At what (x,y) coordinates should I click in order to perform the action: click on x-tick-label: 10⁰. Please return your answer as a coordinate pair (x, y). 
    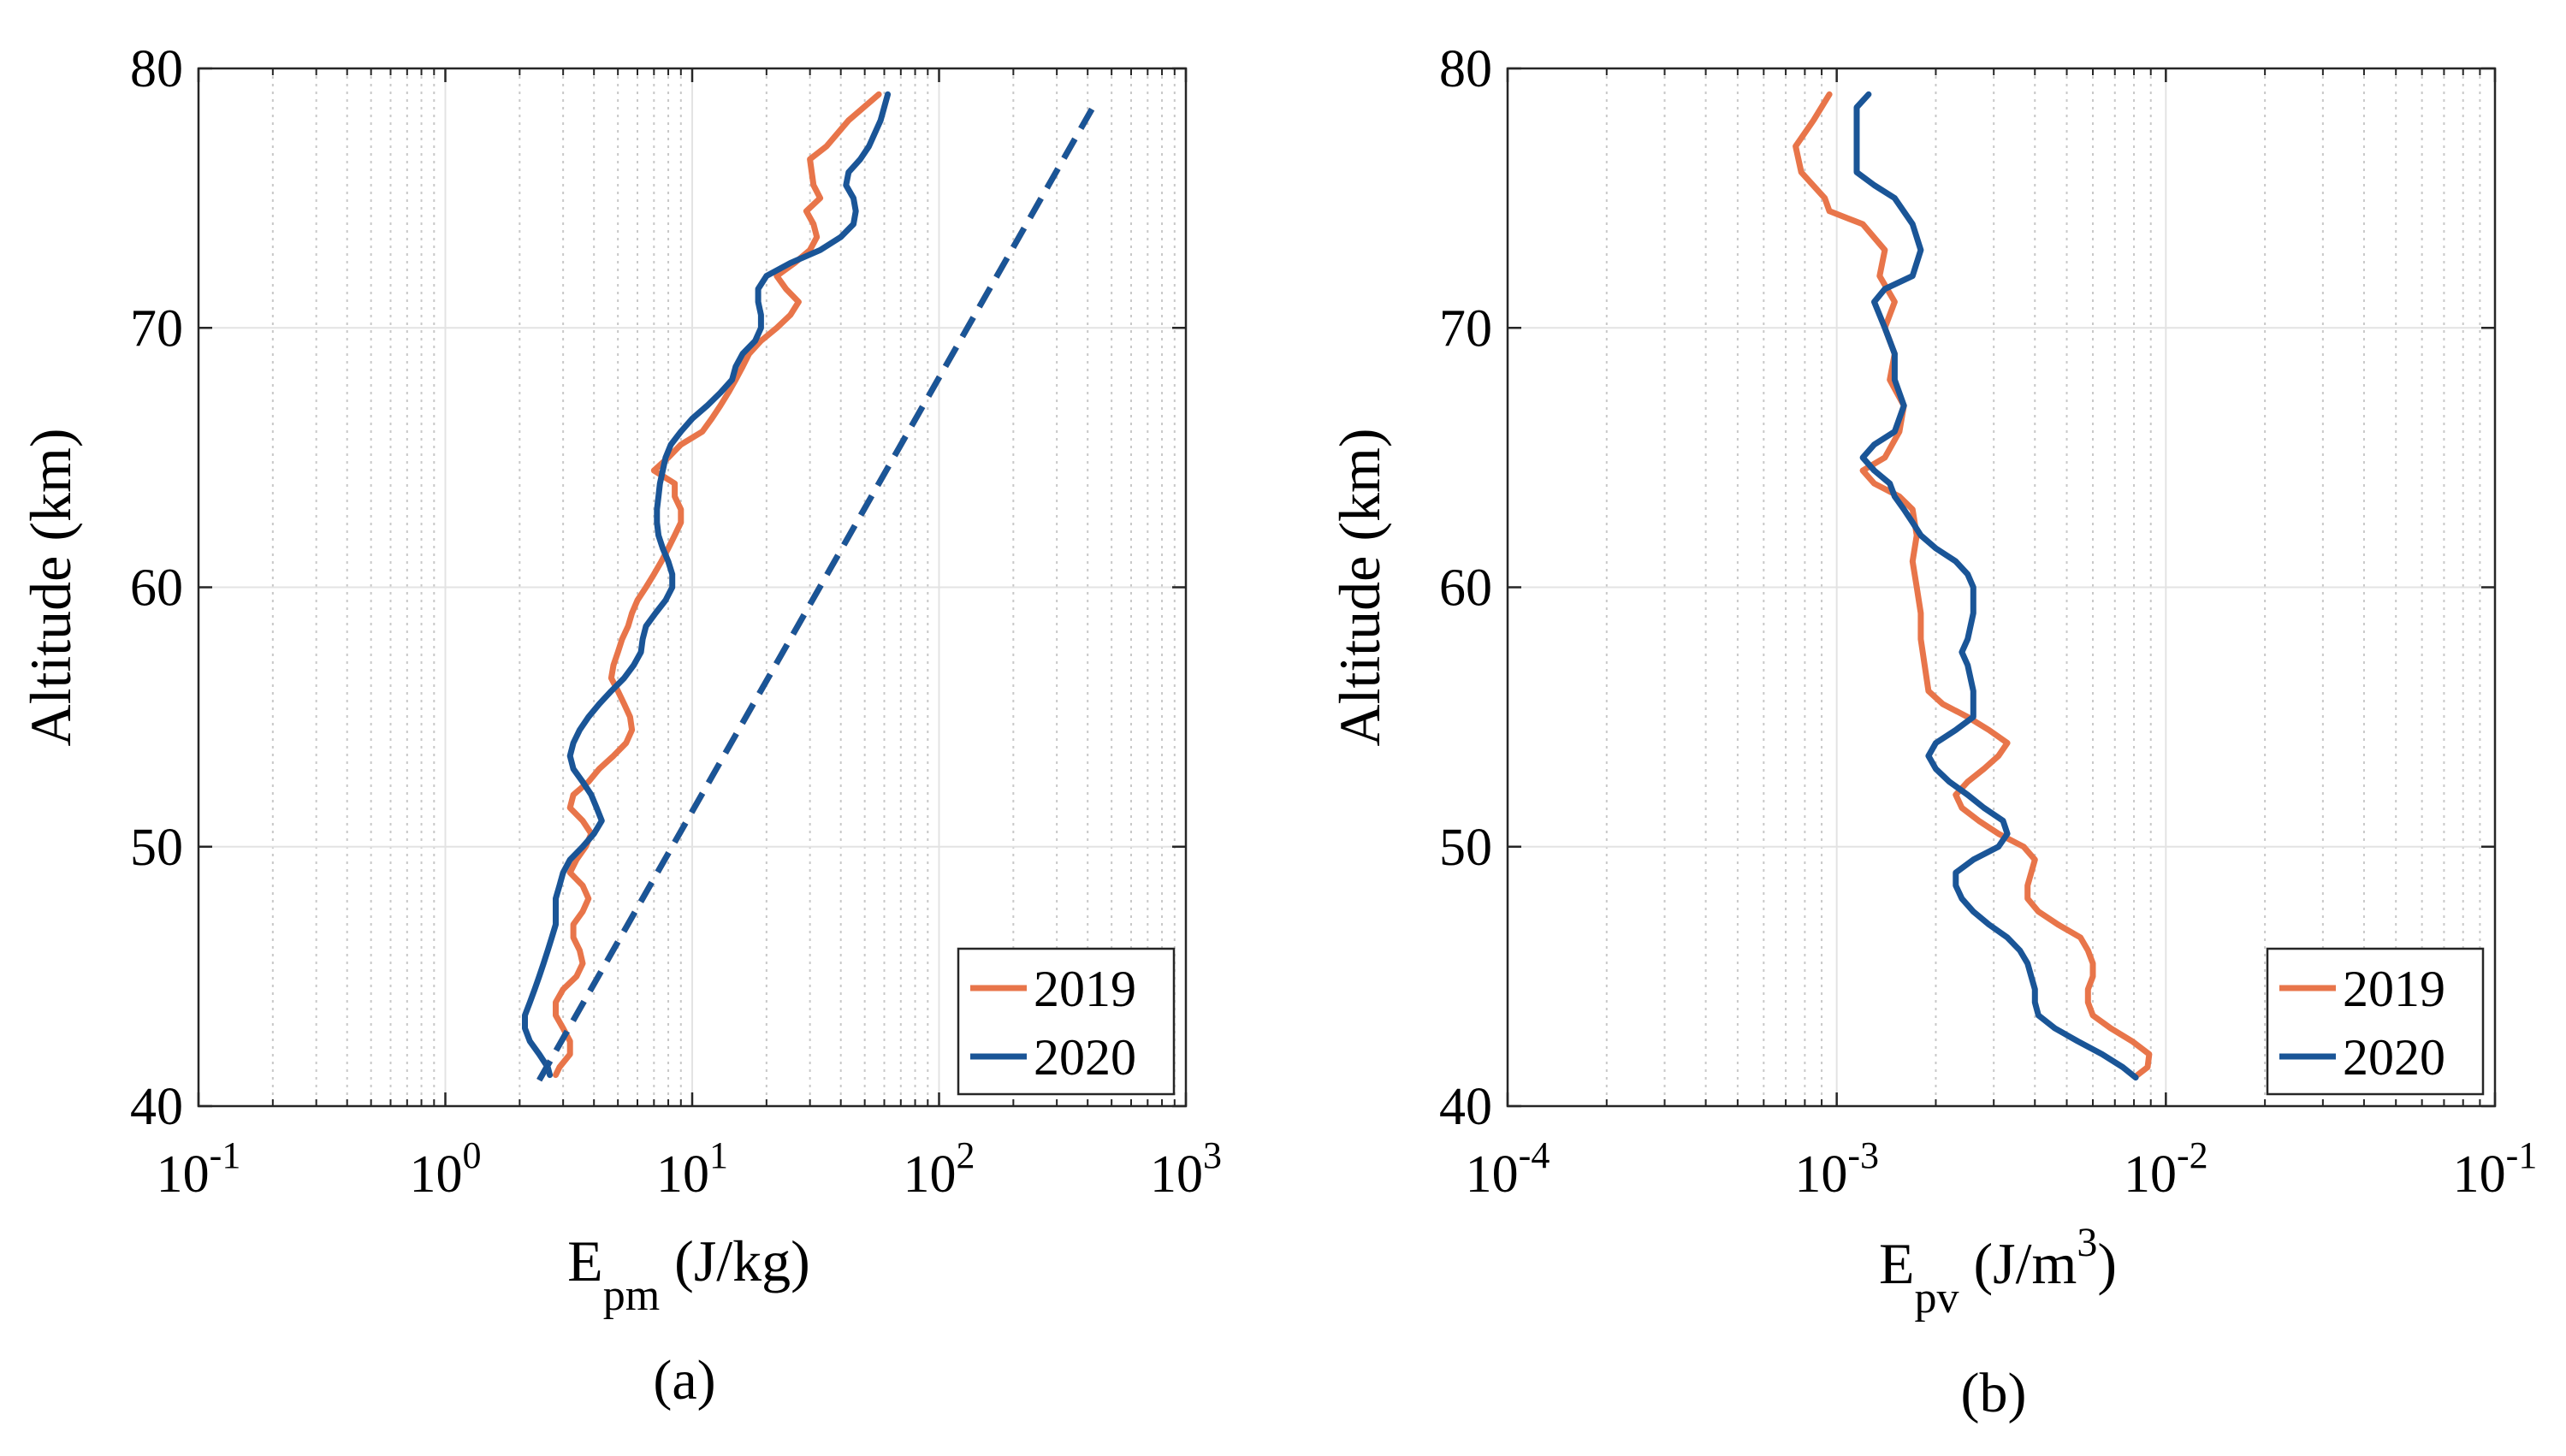
    Looking at the image, I should click on (446, 1169).